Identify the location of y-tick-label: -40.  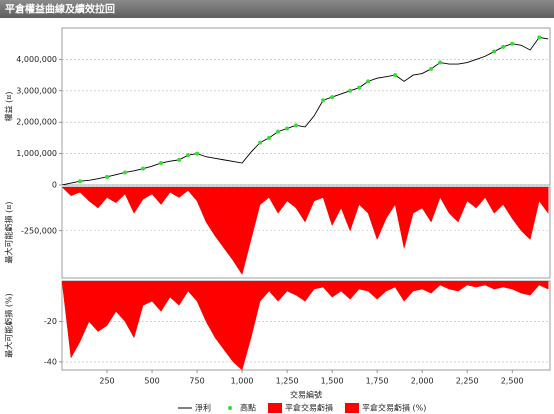
(50, 361).